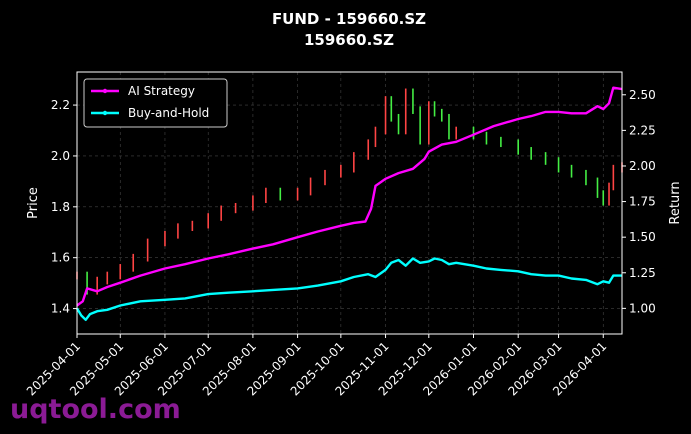 Image resolution: width=691 pixels, height=434 pixels. I want to click on chart-subtitle: 159660.SZ, so click(349, 40).